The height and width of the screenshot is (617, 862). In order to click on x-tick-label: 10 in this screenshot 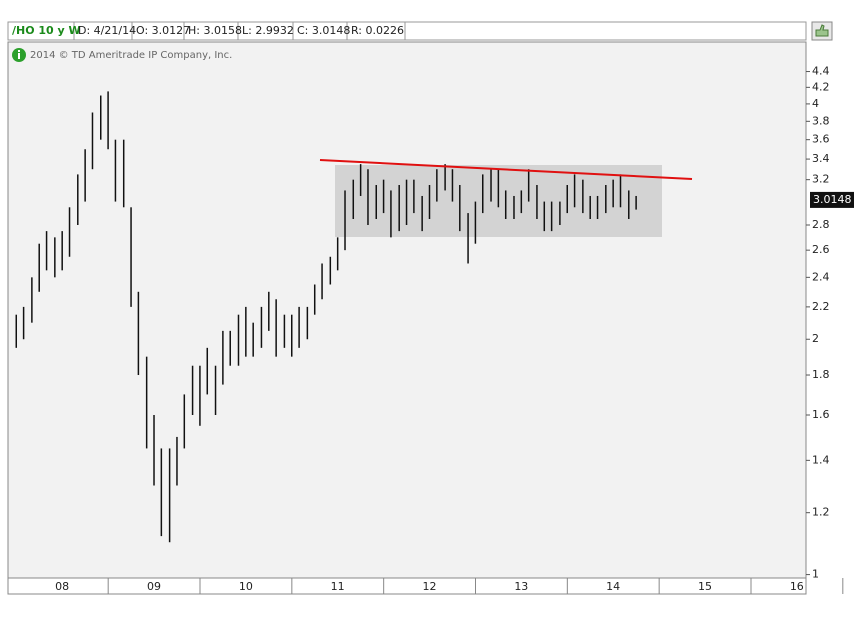, I will do `click(246, 586)`.